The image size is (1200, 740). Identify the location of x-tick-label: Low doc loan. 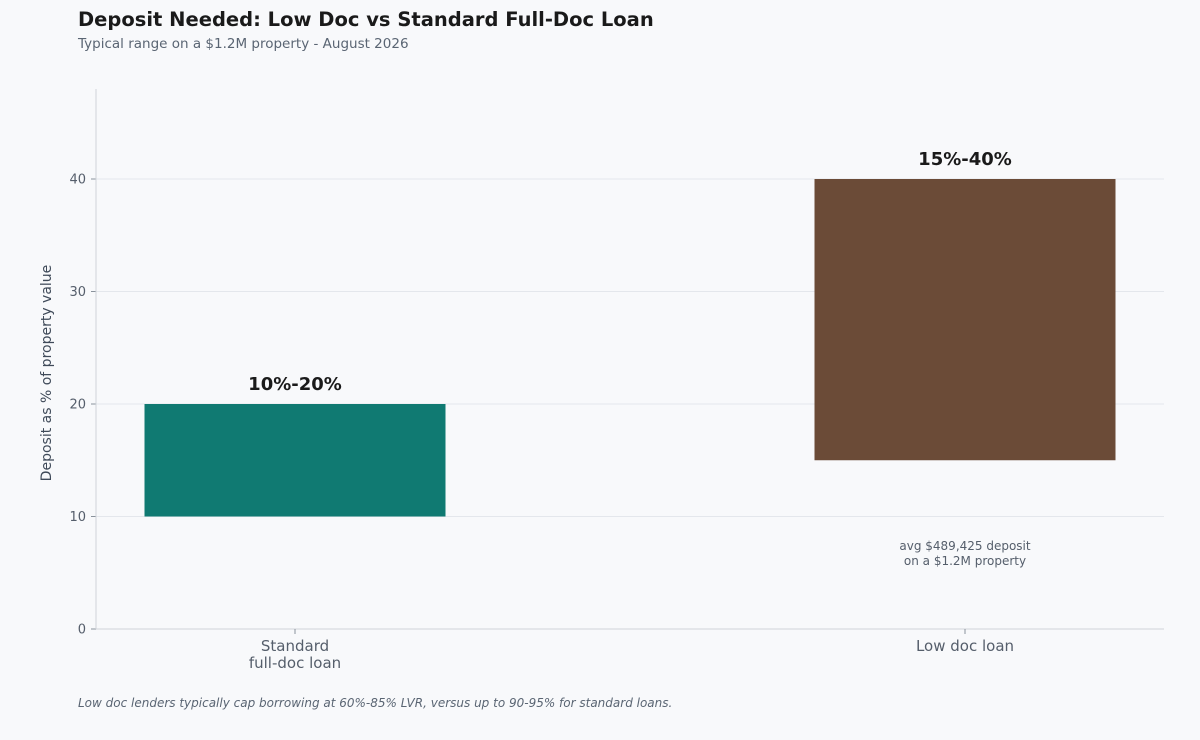
(965, 646).